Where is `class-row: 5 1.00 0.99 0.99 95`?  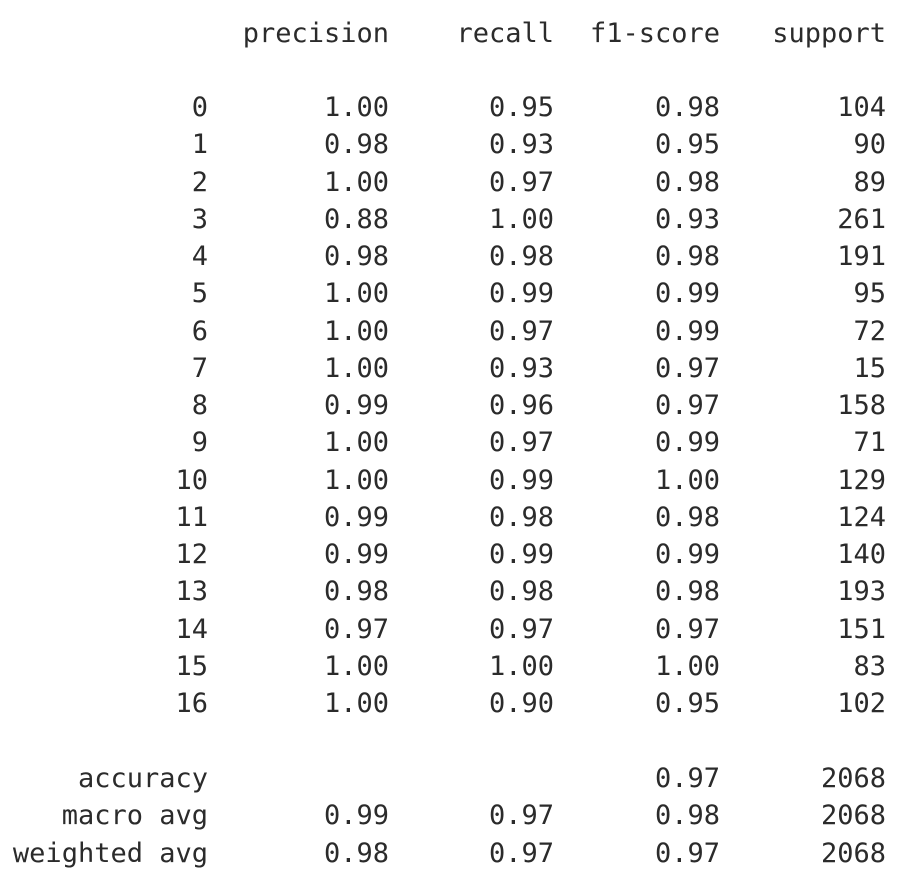 class-row: 5 1.00 0.99 0.99 95 is located at coordinates (460, 293).